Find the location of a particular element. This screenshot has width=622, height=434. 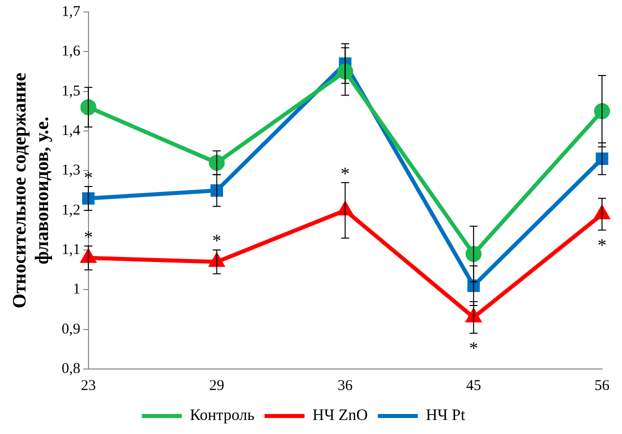

y-tick-label: 1,5 is located at coordinates (71, 91).